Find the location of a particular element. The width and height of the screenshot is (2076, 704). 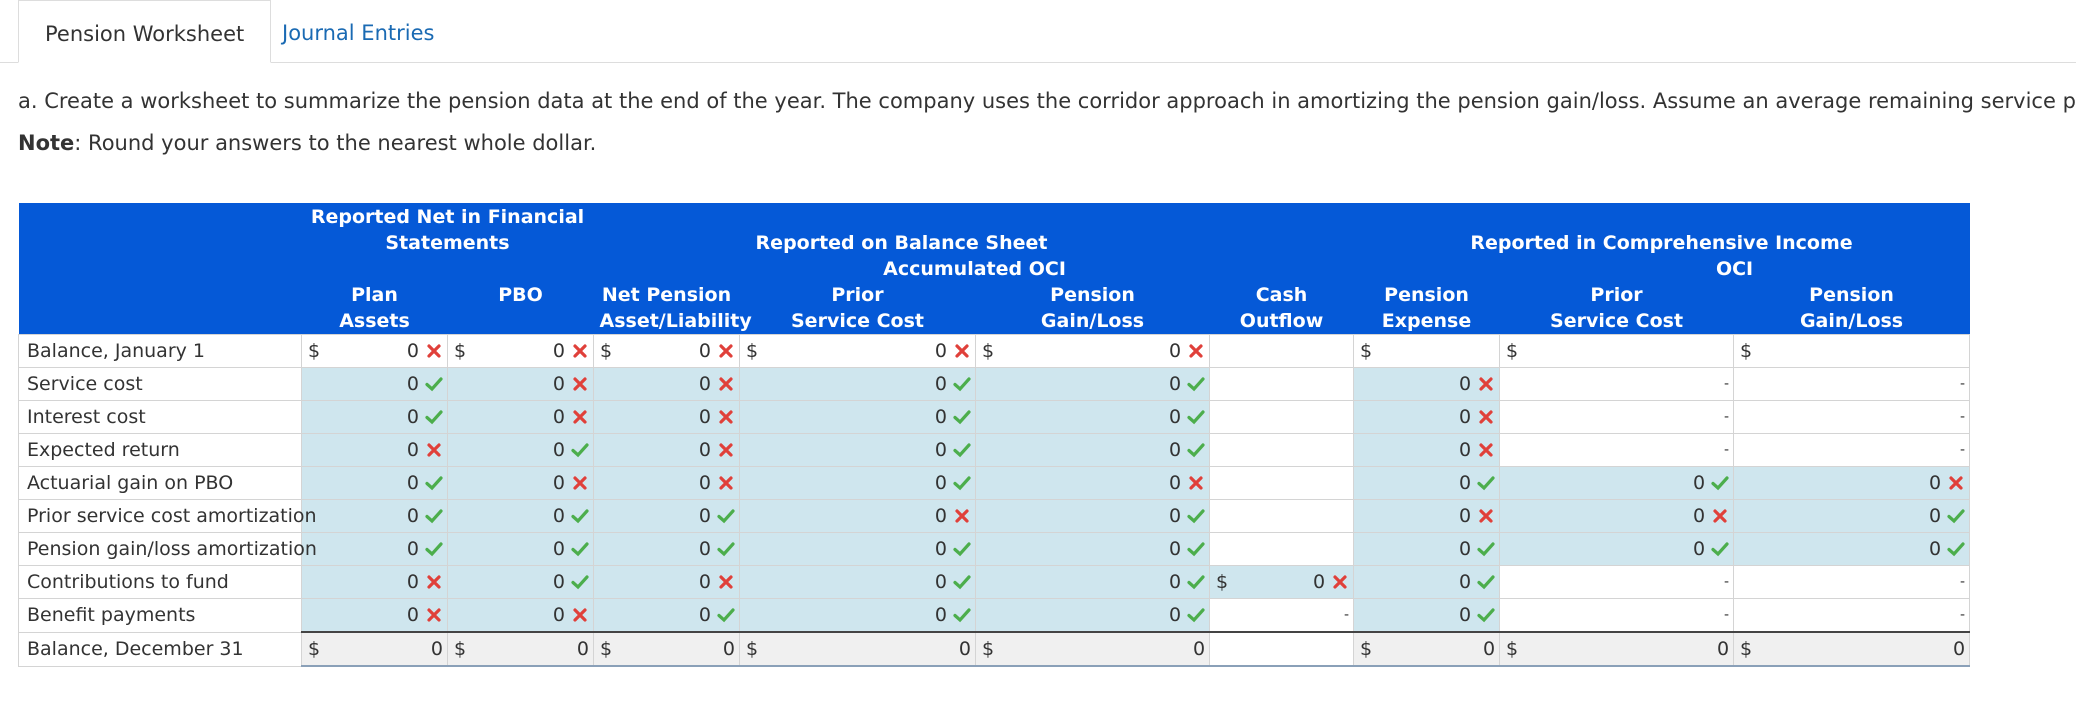

tab: Pension Worksheet is located at coordinates (145, 31).